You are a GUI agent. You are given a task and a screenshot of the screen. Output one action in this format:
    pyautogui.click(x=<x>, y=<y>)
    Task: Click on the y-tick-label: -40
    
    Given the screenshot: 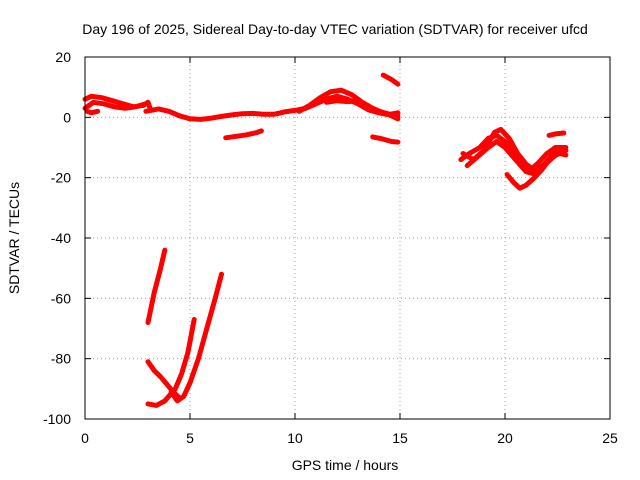 What is the action you would take?
    pyautogui.click(x=61, y=238)
    